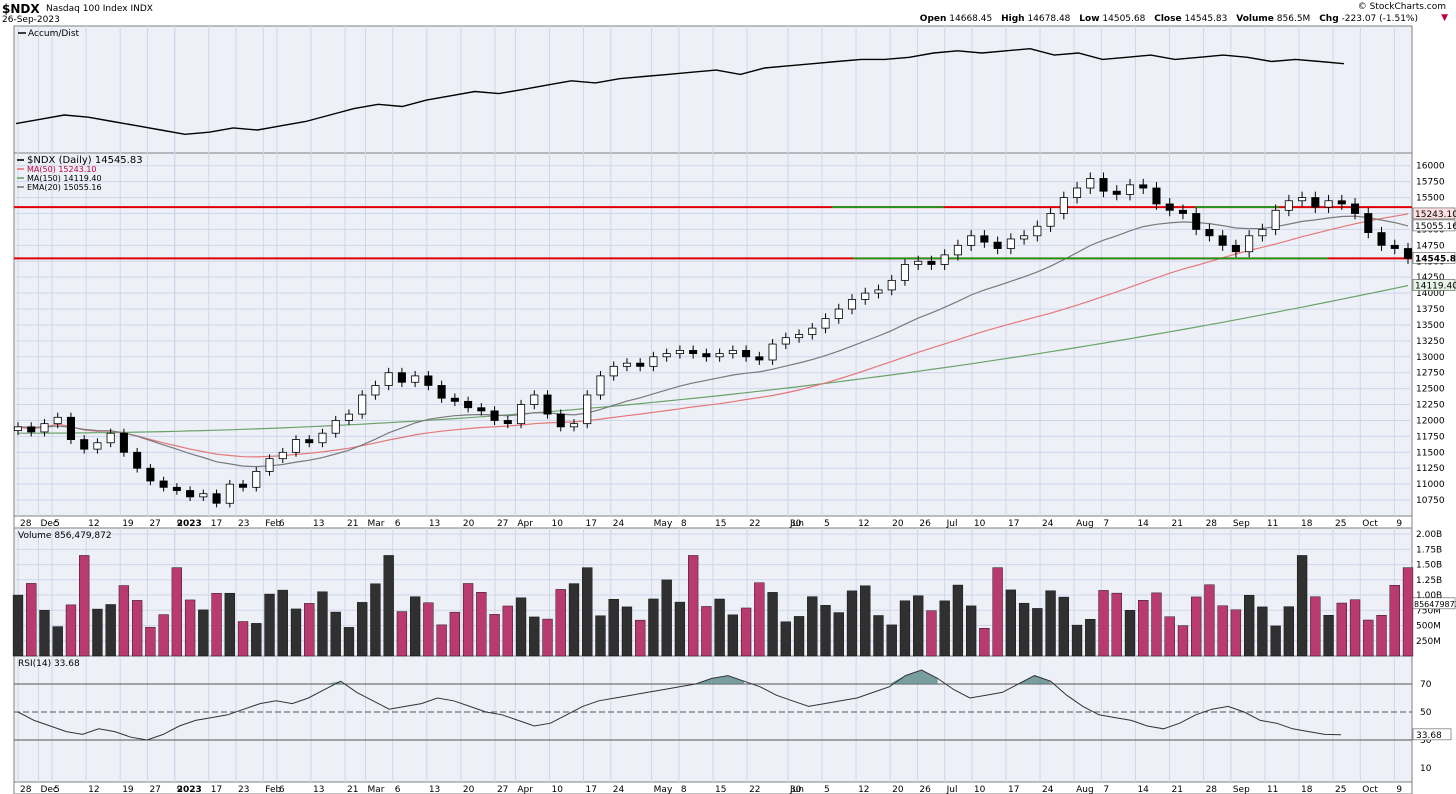  I want to click on y-tick-label: 750M, so click(1428, 611).